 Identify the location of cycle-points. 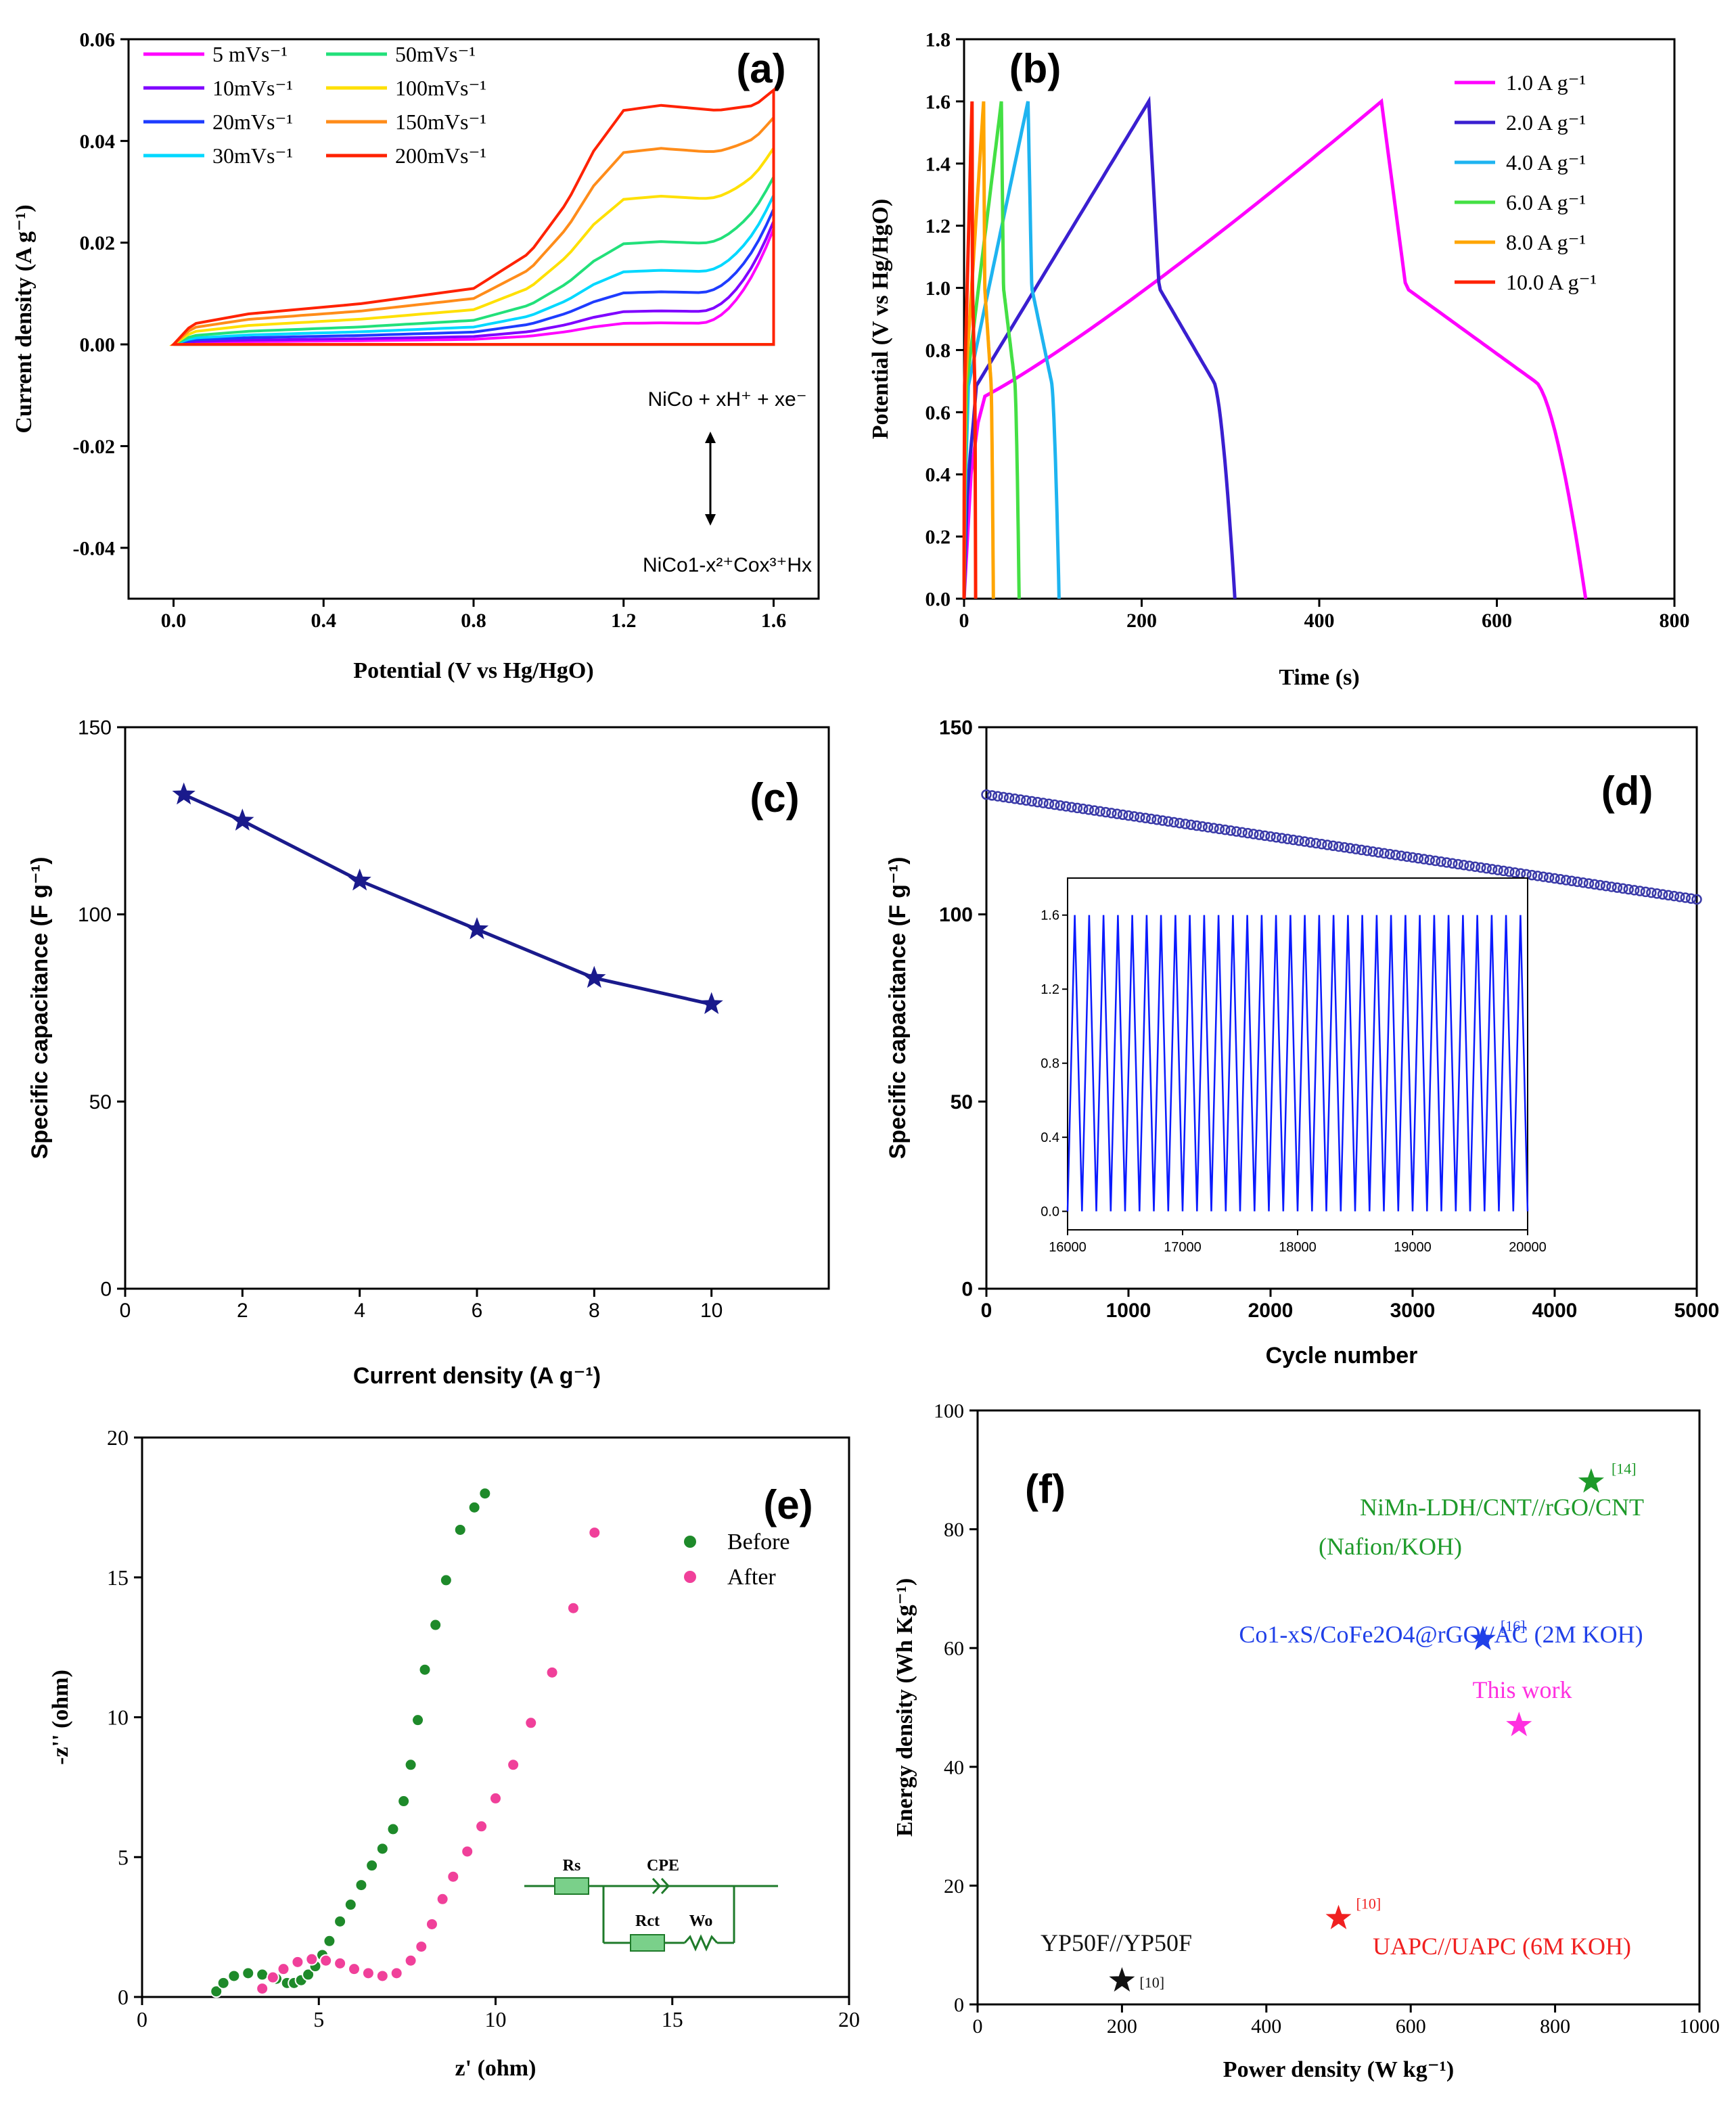
(1341, 847).